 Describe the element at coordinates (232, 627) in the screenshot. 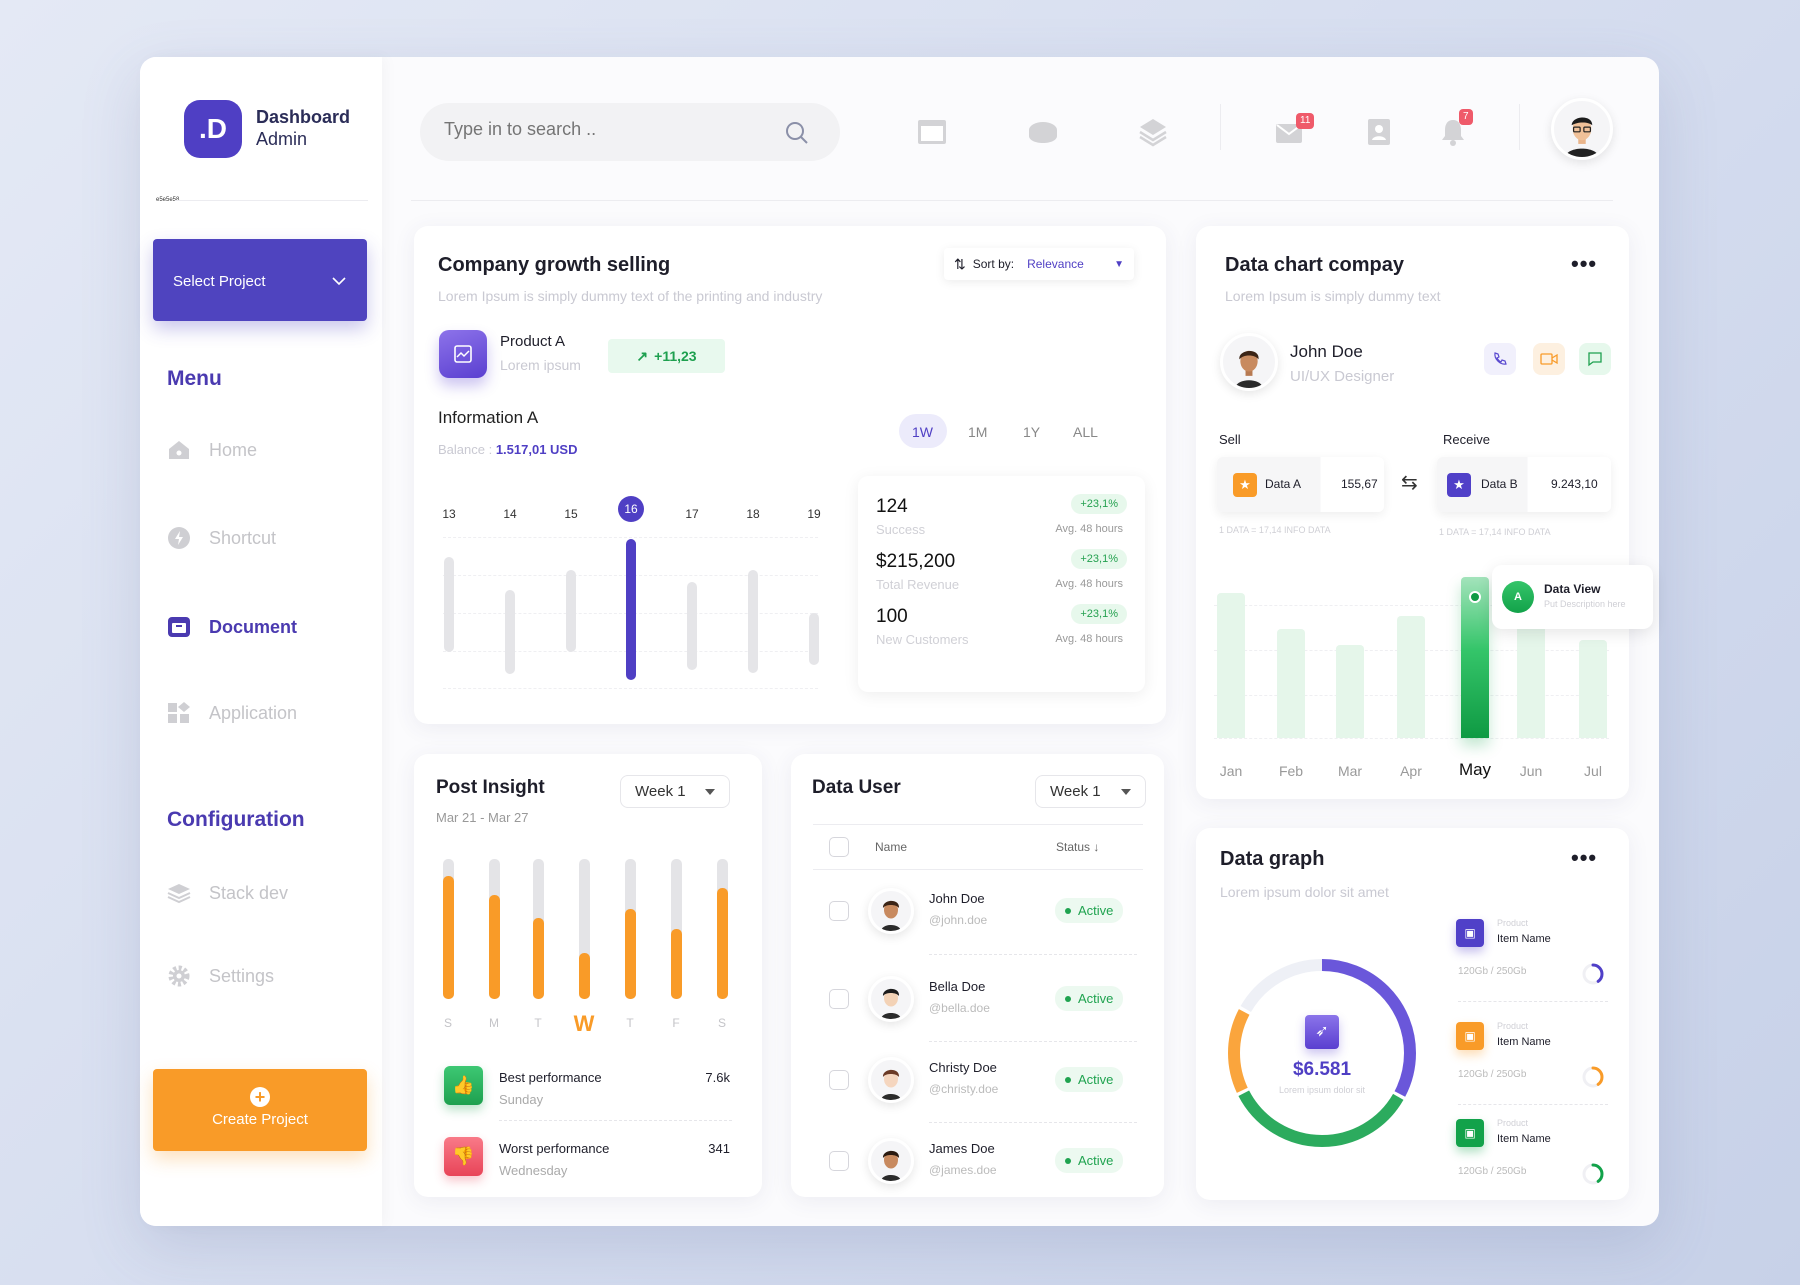

I see `sidebar-item-document: Document` at that location.